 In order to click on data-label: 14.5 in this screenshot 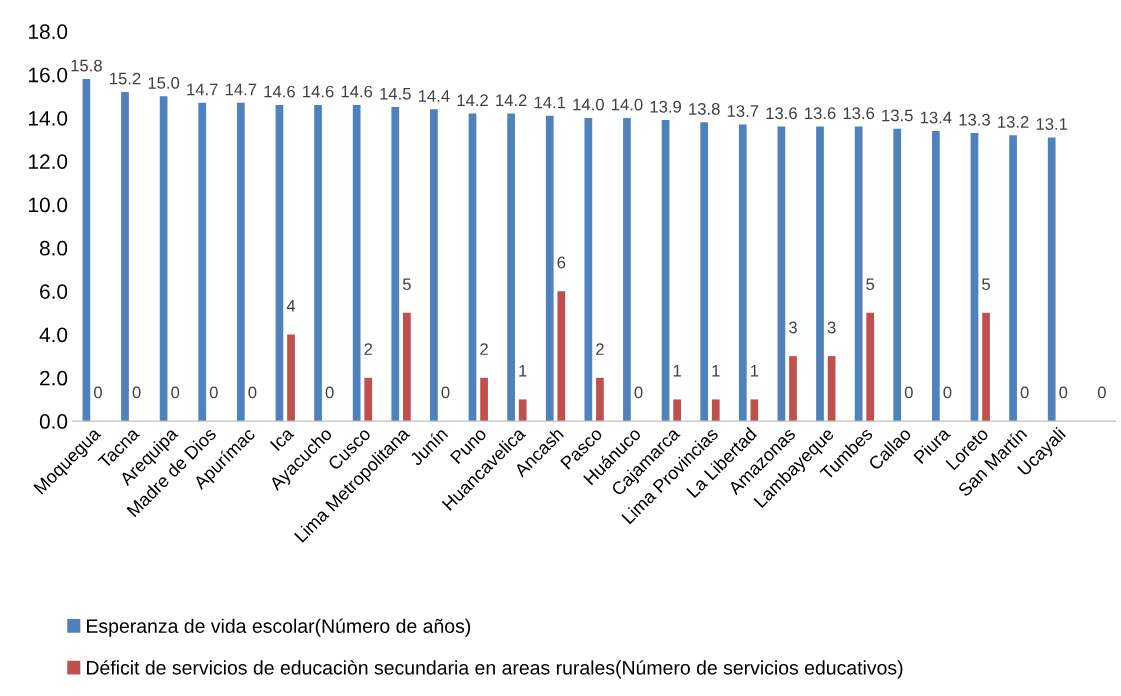, I will do `click(395, 94)`.